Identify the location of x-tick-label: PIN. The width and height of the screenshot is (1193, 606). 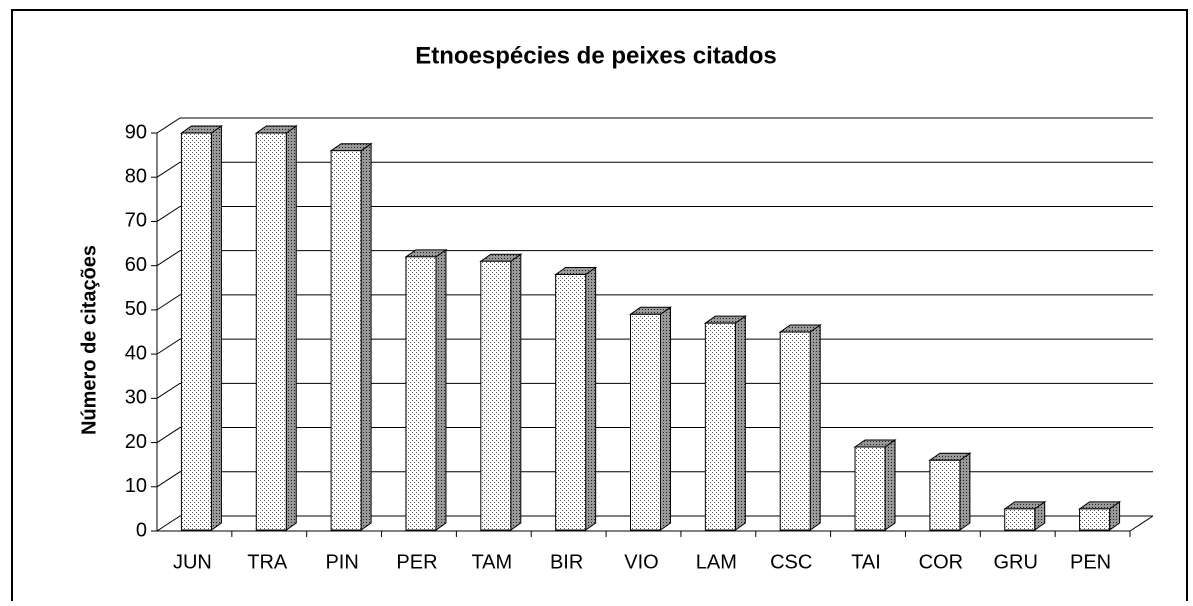
(341, 562).